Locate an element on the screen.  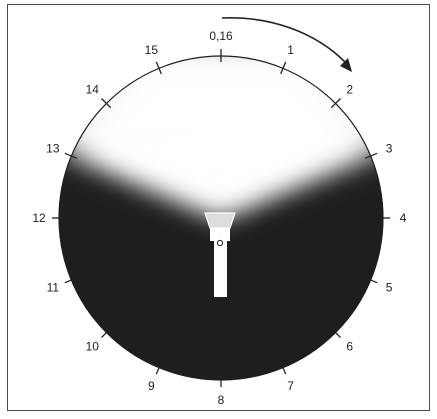
dial-label: 14 is located at coordinates (93, 89).